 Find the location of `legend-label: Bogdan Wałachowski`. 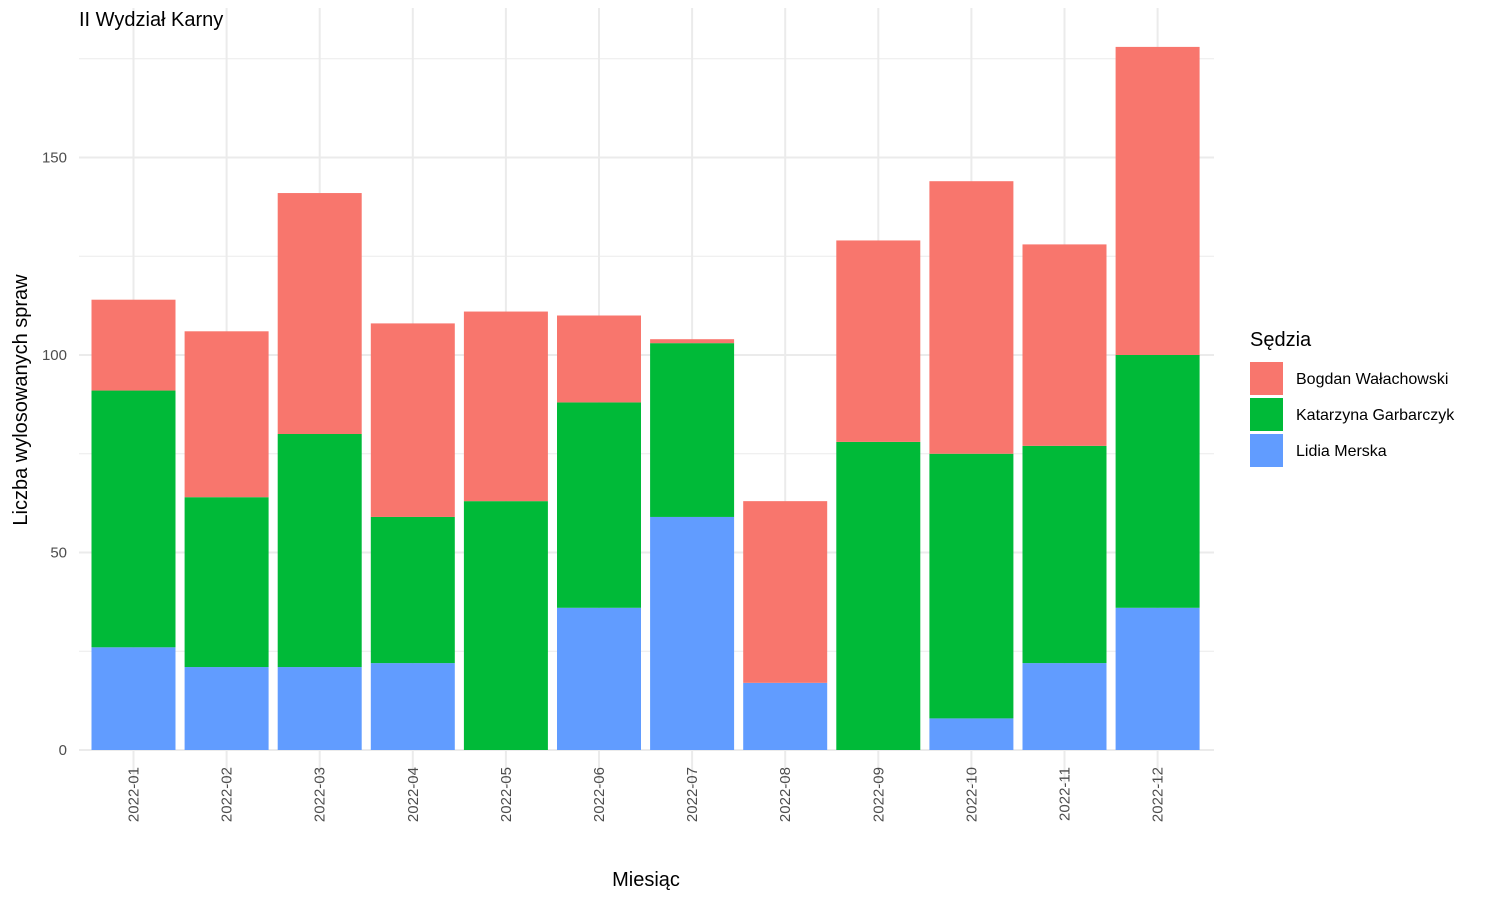

legend-label: Bogdan Wałachowski is located at coordinates (1372, 379).